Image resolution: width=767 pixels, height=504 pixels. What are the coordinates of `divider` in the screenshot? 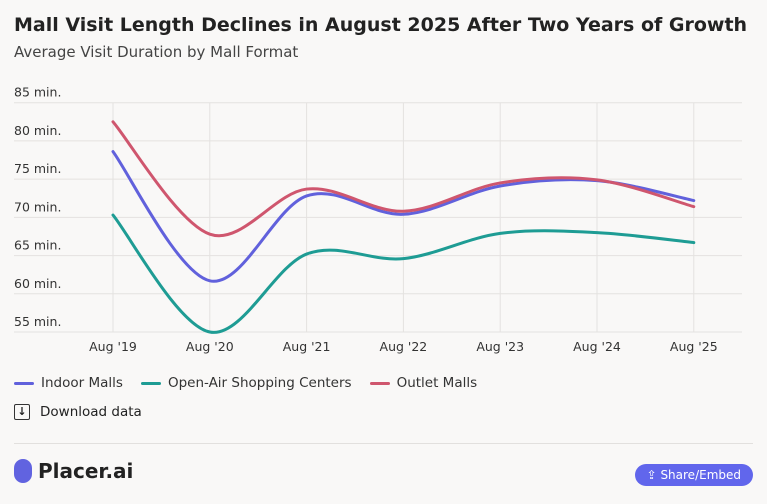 It's located at (383, 443).